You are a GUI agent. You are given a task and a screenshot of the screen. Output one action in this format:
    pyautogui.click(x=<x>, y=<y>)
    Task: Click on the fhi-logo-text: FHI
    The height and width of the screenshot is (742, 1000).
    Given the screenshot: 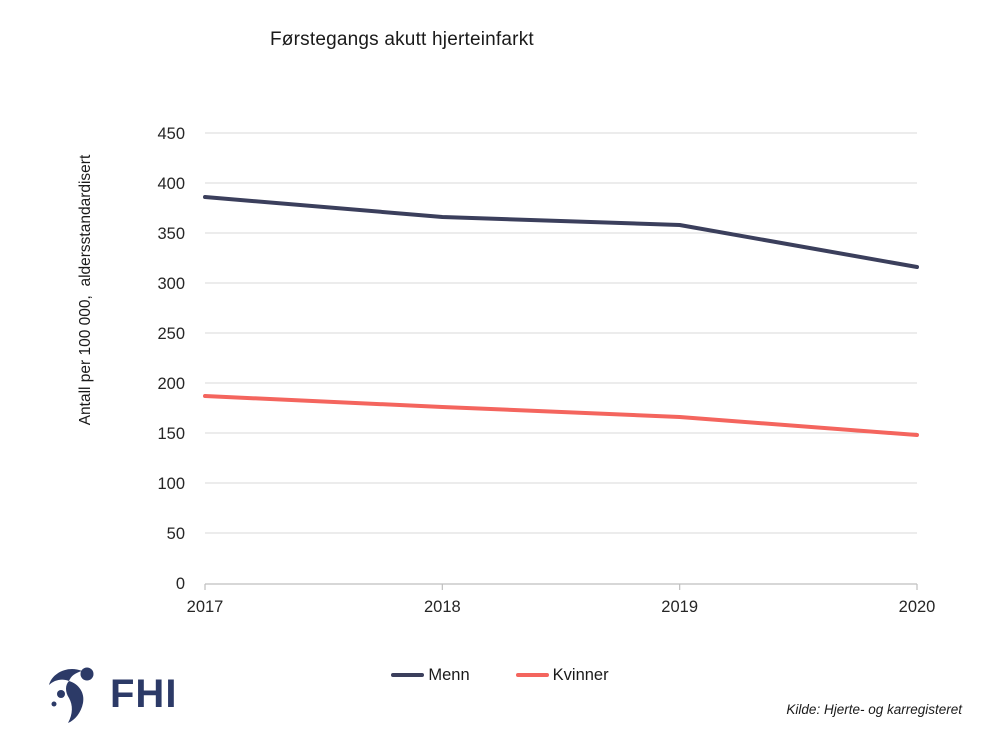 What is the action you would take?
    pyautogui.click(x=144, y=694)
    